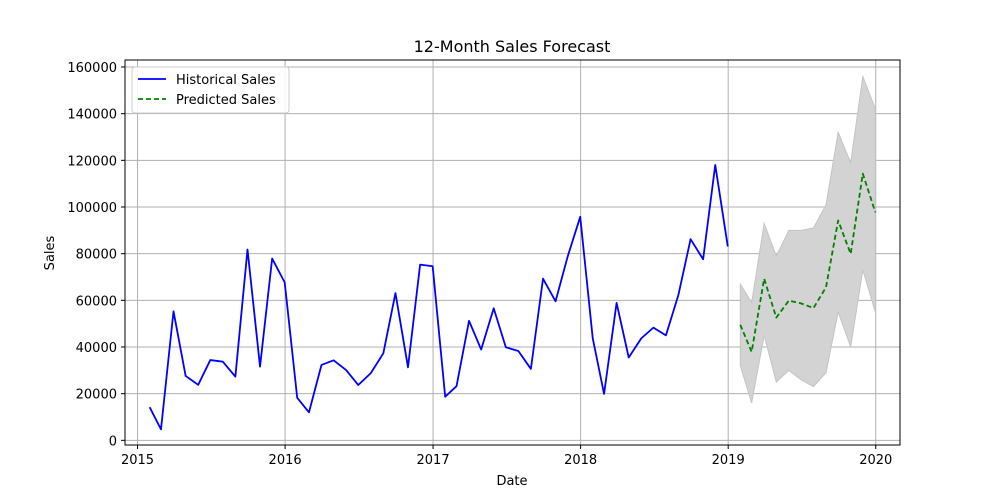  Describe the element at coordinates (96, 348) in the screenshot. I see `y-tick-label: 40000` at that location.